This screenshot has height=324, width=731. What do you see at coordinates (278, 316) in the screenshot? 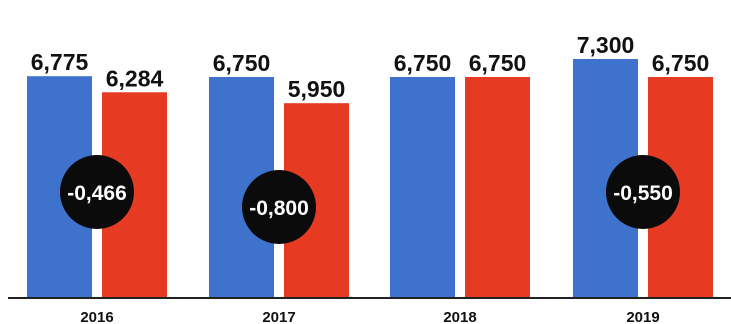
I see `x-tick-label-2017: 2017` at bounding box center [278, 316].